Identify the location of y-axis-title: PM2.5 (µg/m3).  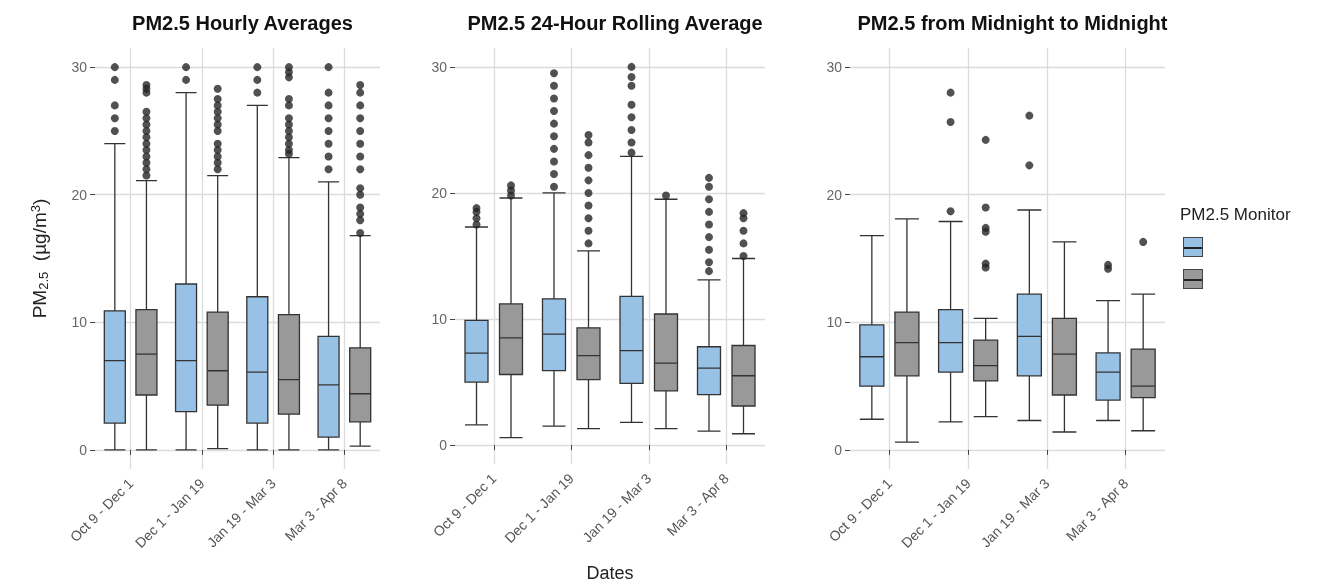
(39, 258).